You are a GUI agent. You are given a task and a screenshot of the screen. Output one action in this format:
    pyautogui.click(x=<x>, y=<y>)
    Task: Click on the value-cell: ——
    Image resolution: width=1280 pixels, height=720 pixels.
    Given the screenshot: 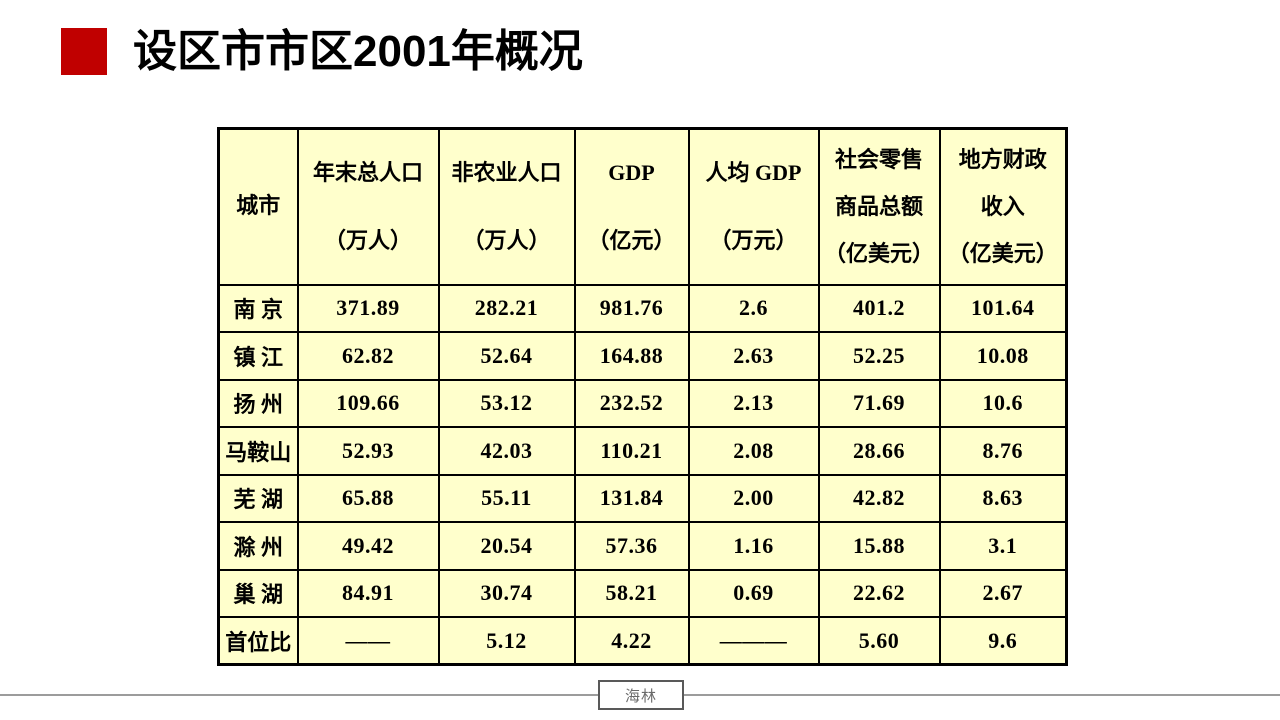 What is the action you would take?
    pyautogui.click(x=368, y=641)
    